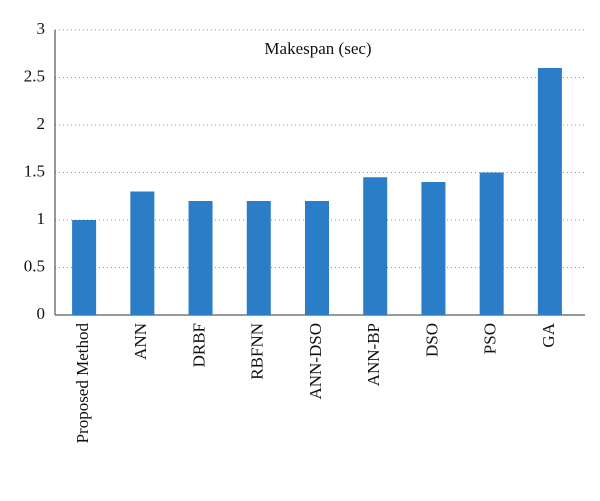 This screenshot has width=600, height=501. I want to click on y-tick-label: 1, so click(41, 218).